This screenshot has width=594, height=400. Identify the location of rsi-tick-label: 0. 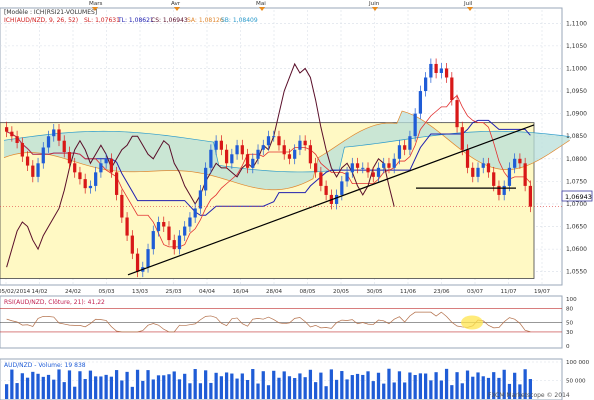
(568, 347).